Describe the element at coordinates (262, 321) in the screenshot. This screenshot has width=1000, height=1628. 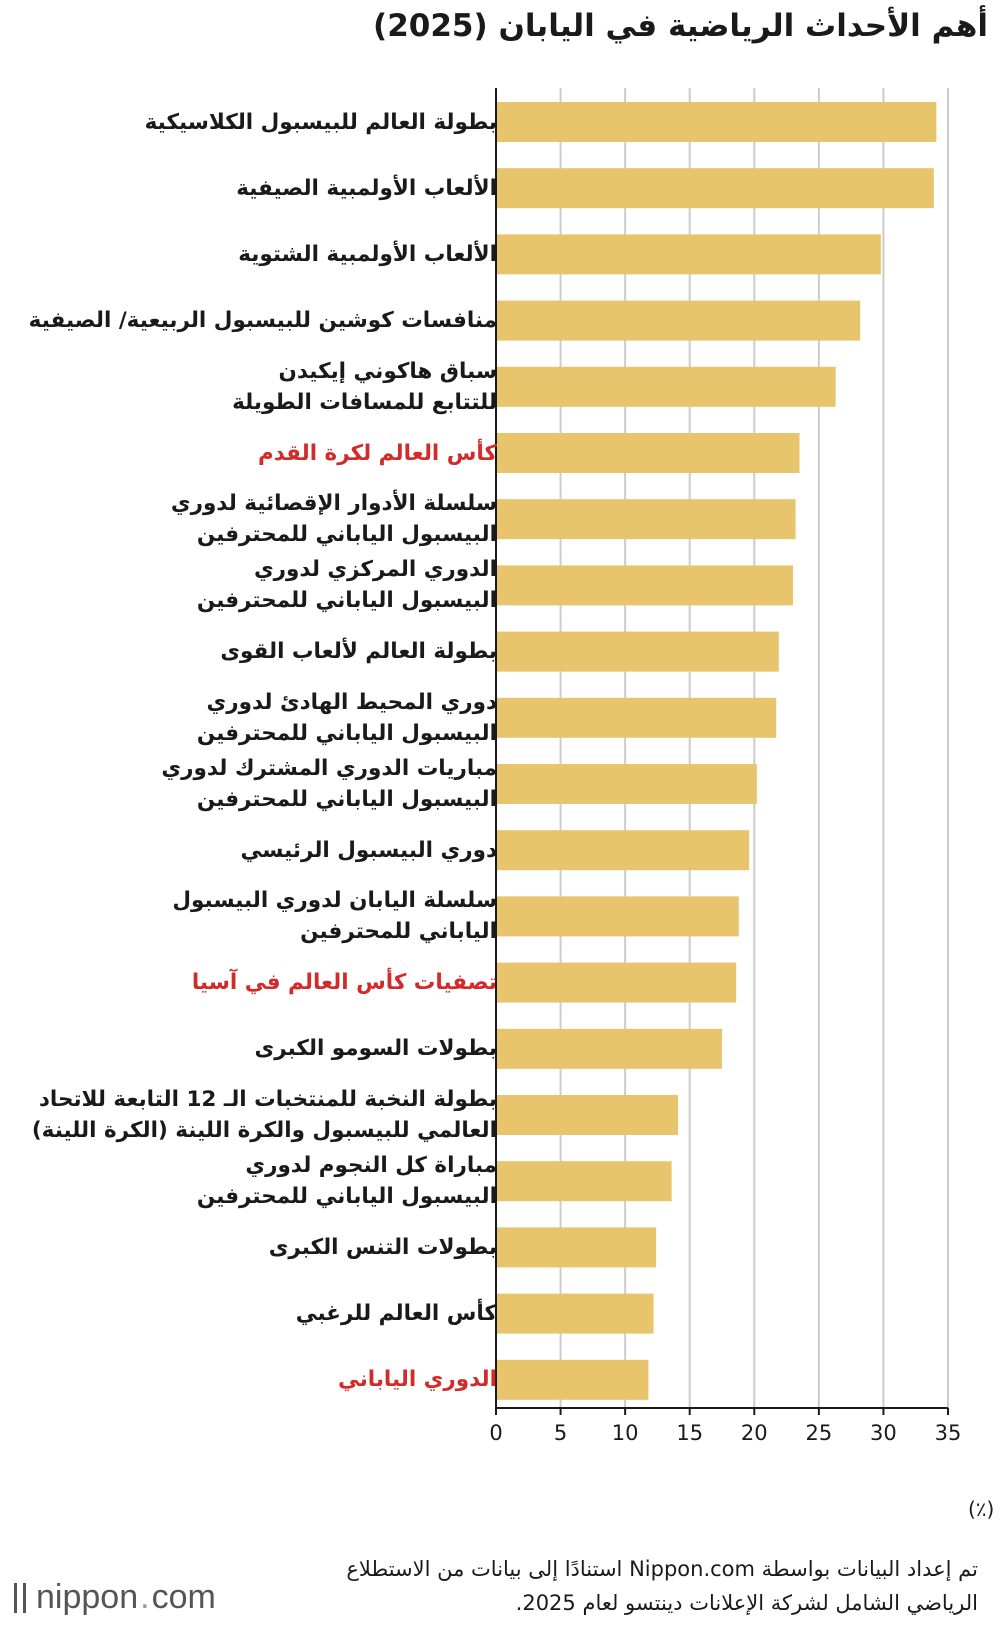
I see `category-label-line: منافسات كوشين للبيسبول الربيعية/ الصيفية` at that location.